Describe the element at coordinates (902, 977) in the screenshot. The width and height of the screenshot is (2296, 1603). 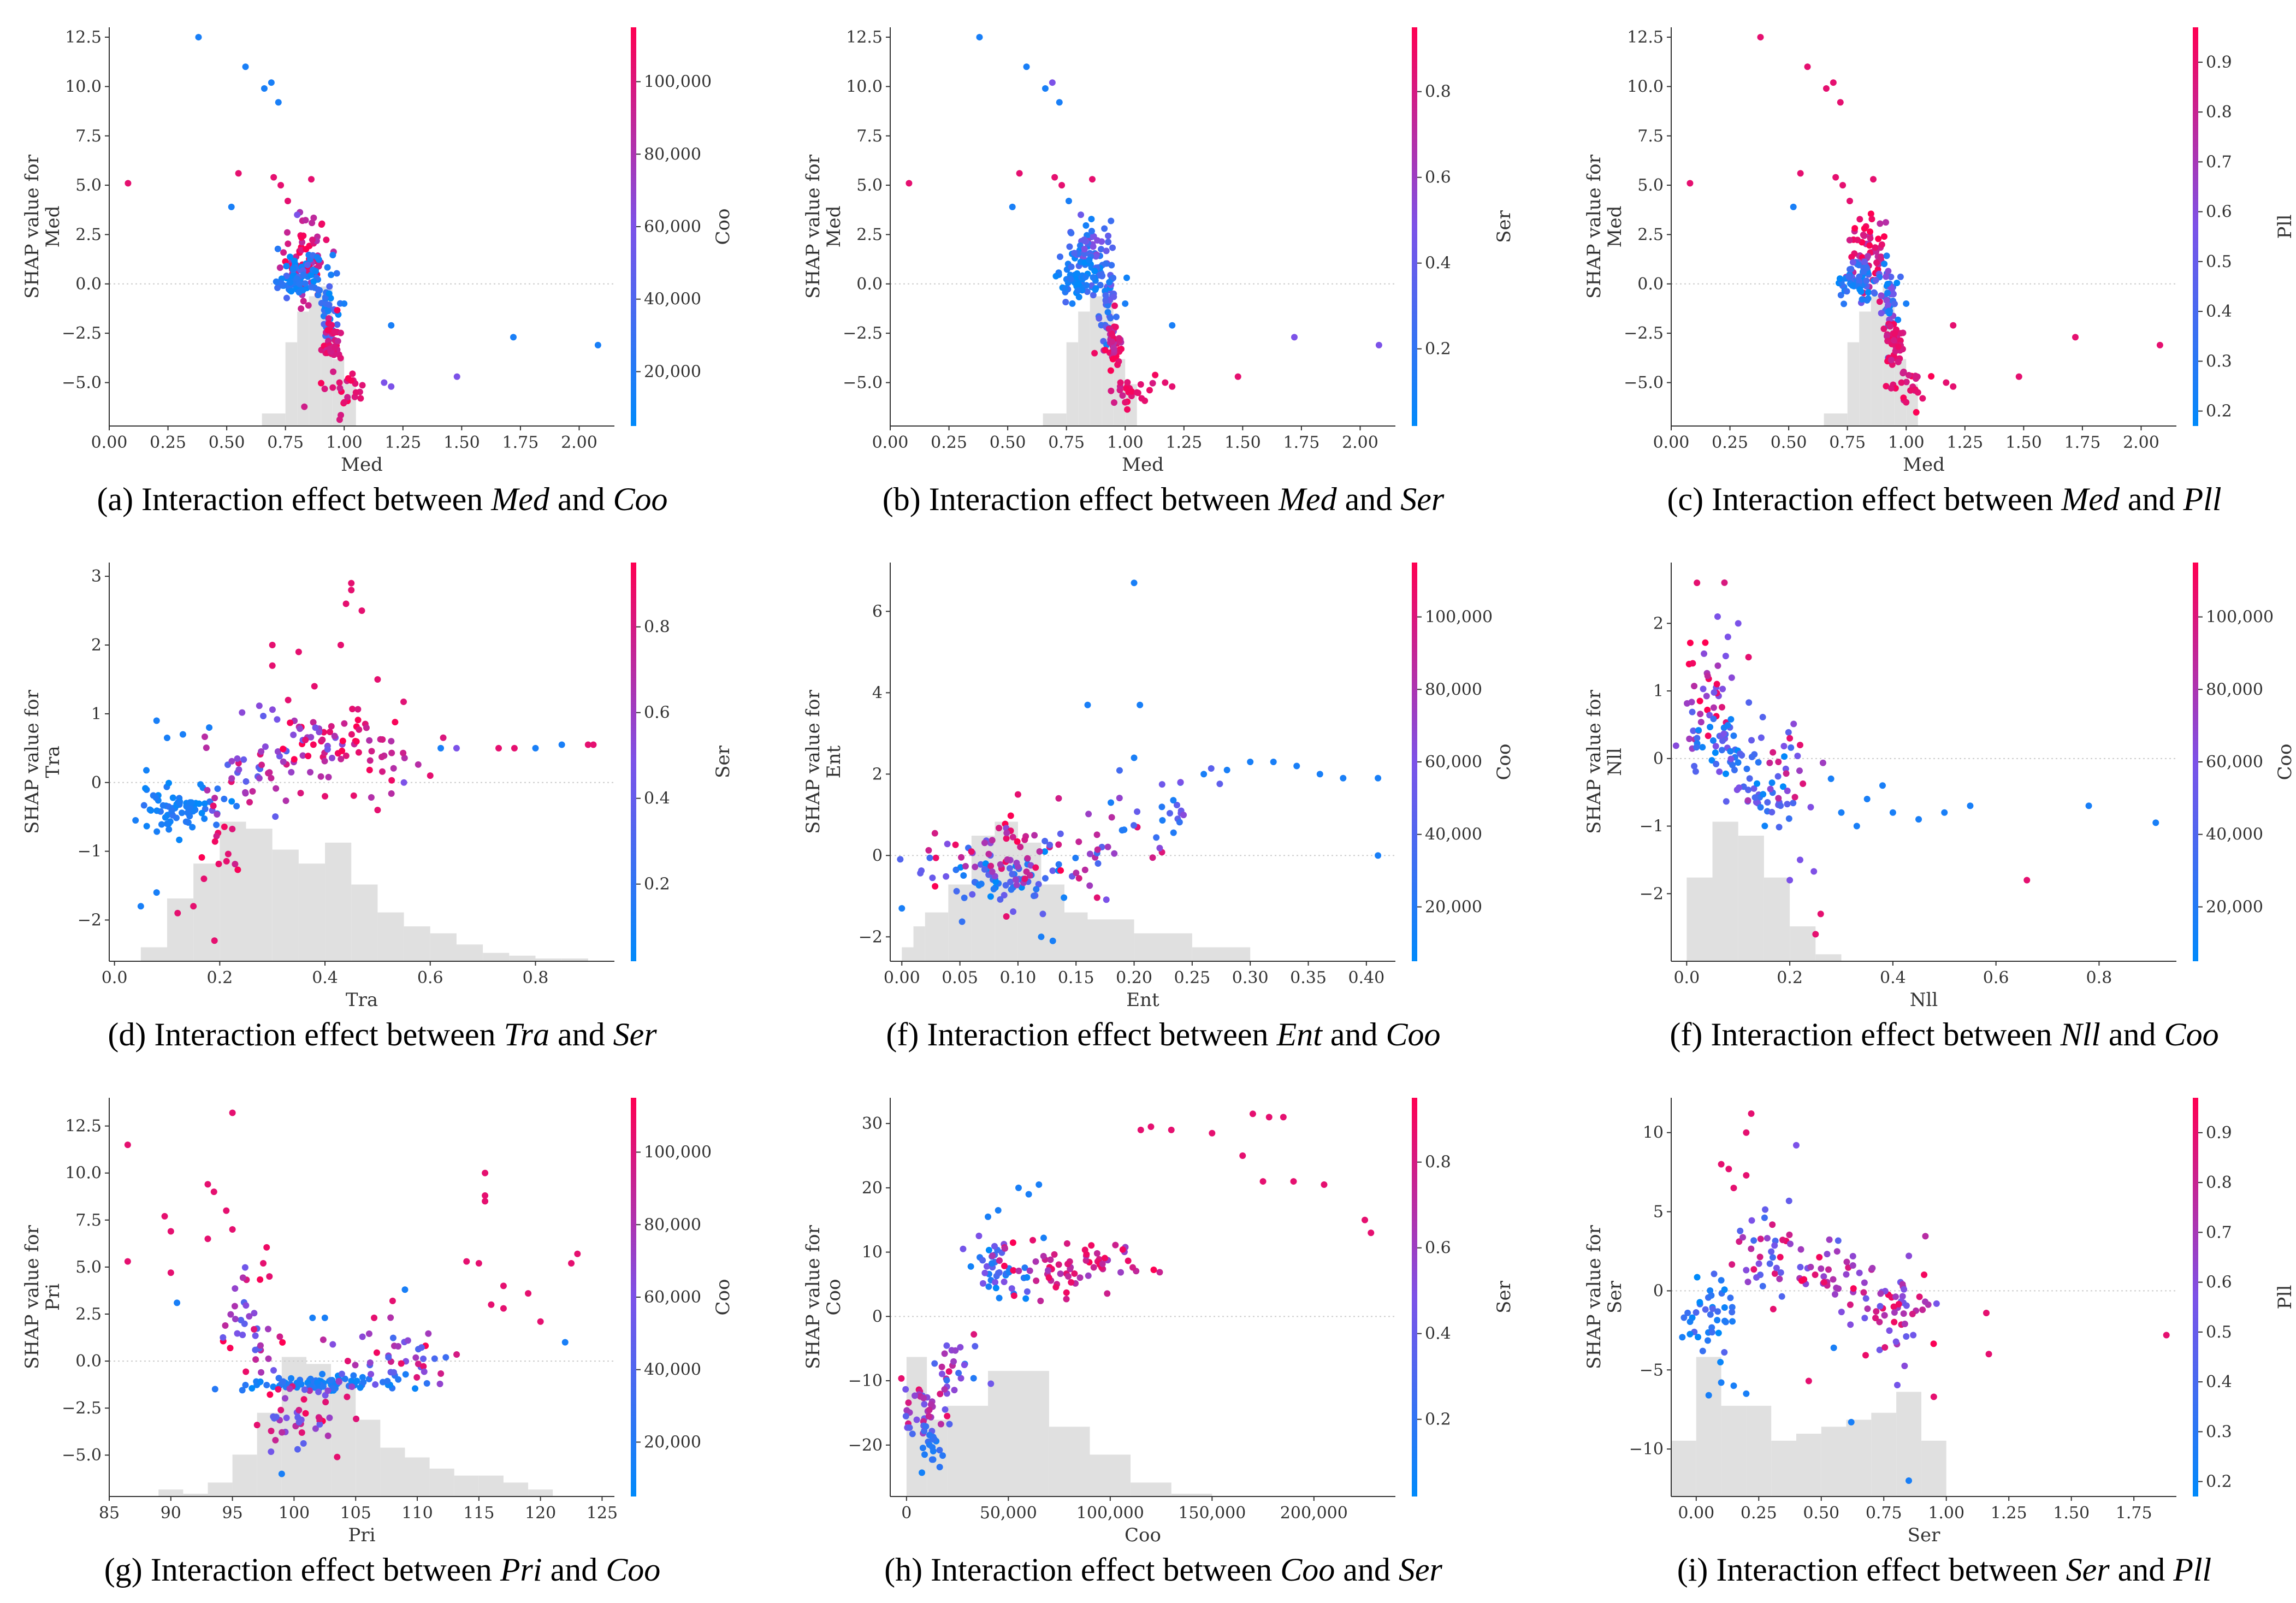
I see `x-tick-label: 0.00` at that location.